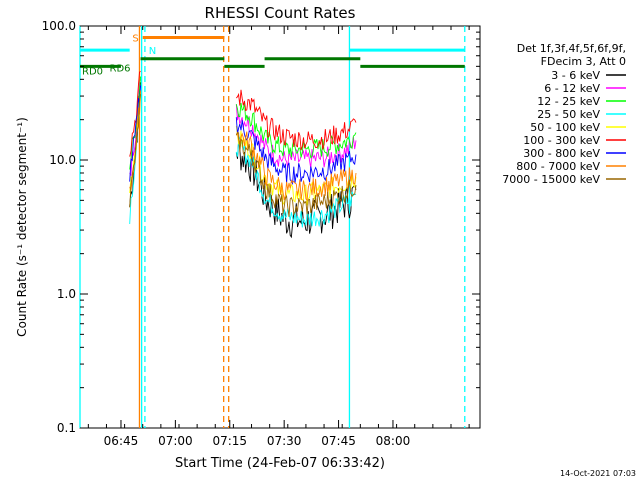 Image resolution: width=640 pixels, height=480 pixels. What do you see at coordinates (280, 463) in the screenshot?
I see `x-axis-label: Start Time (24-Feb-07 06:33:42)` at bounding box center [280, 463].